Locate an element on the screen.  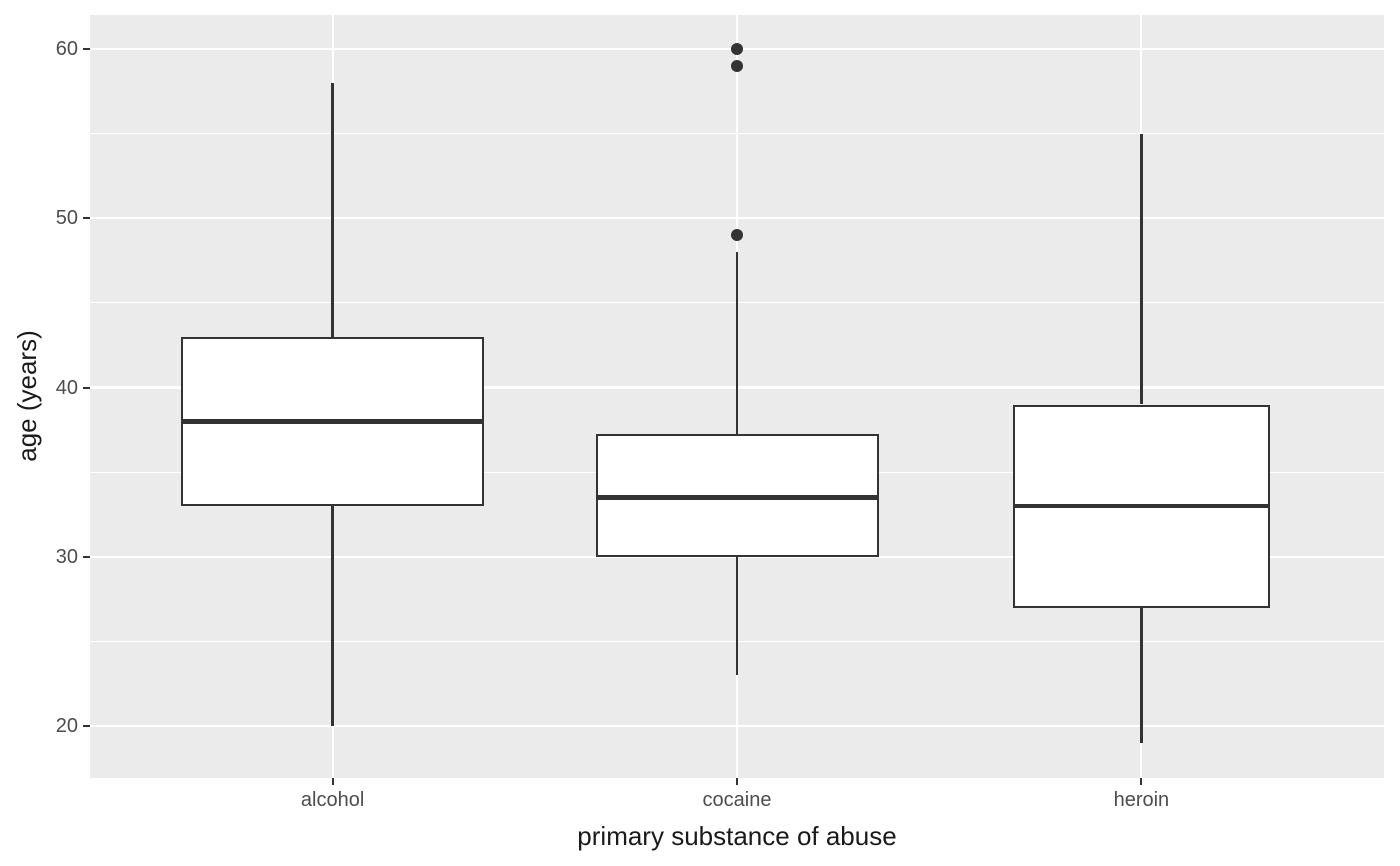
x-tick-label-cocaine: cocaine is located at coordinates (737, 799).